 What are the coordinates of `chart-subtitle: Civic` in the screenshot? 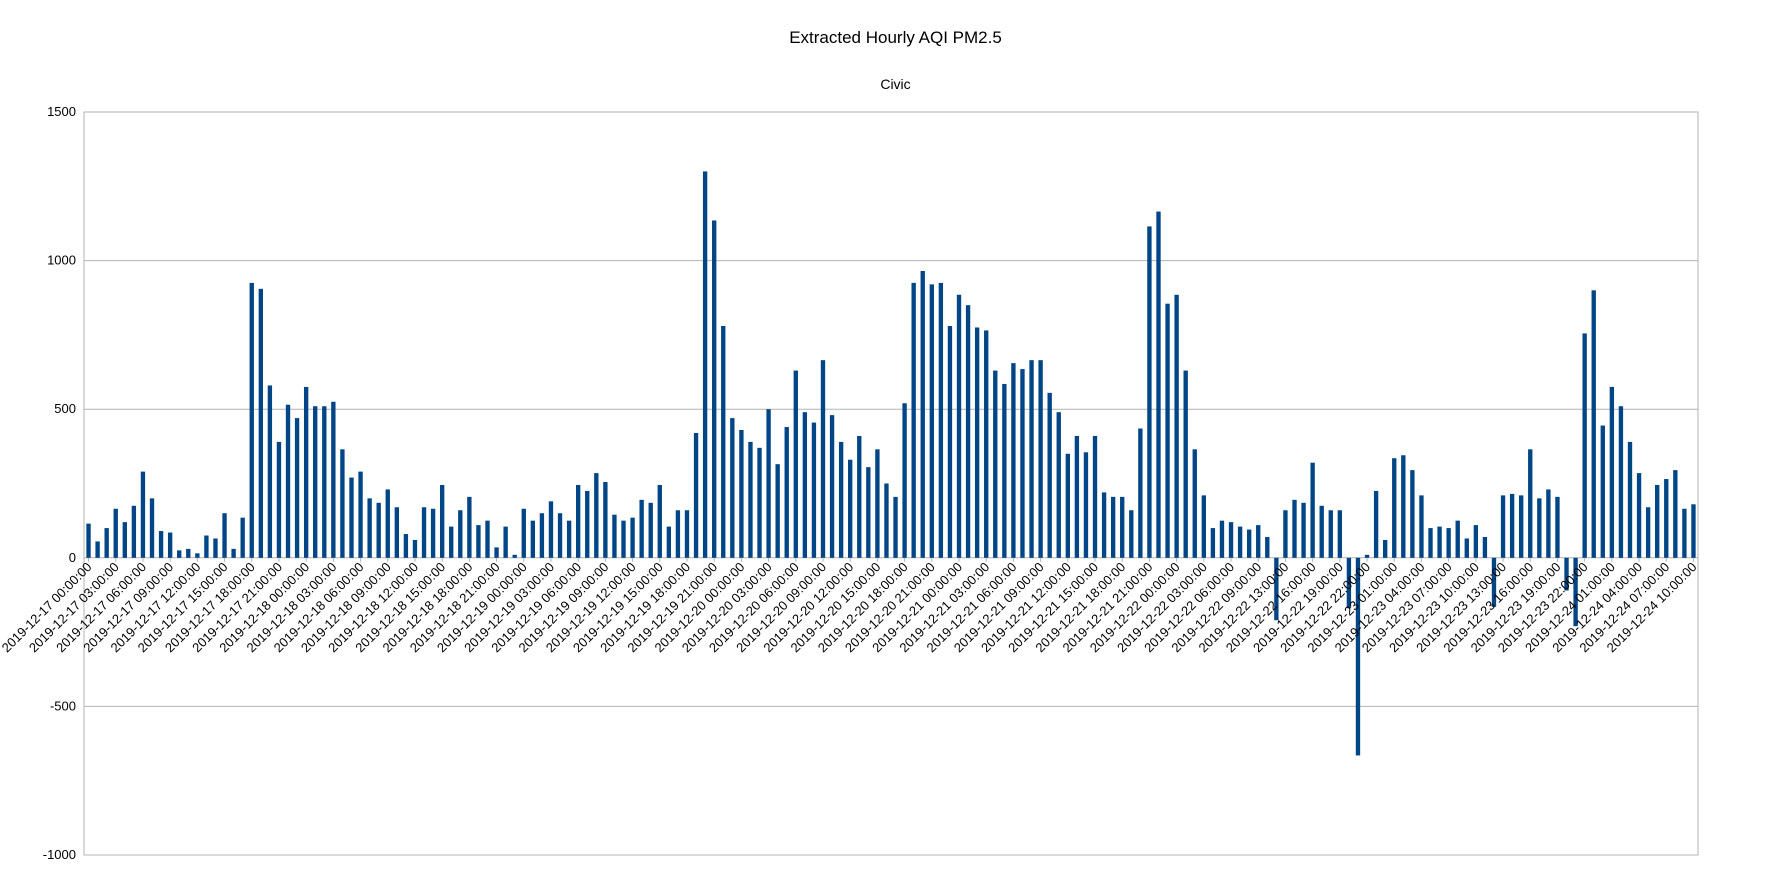 It's located at (895, 84).